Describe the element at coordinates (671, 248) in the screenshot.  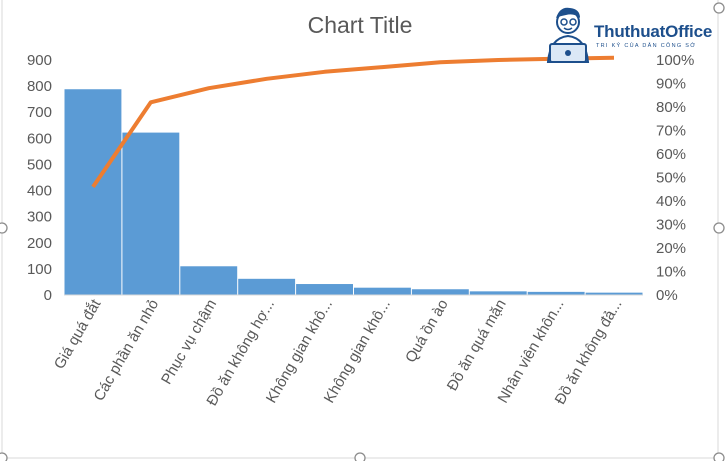
I see `y2-tick-label: 20%` at that location.